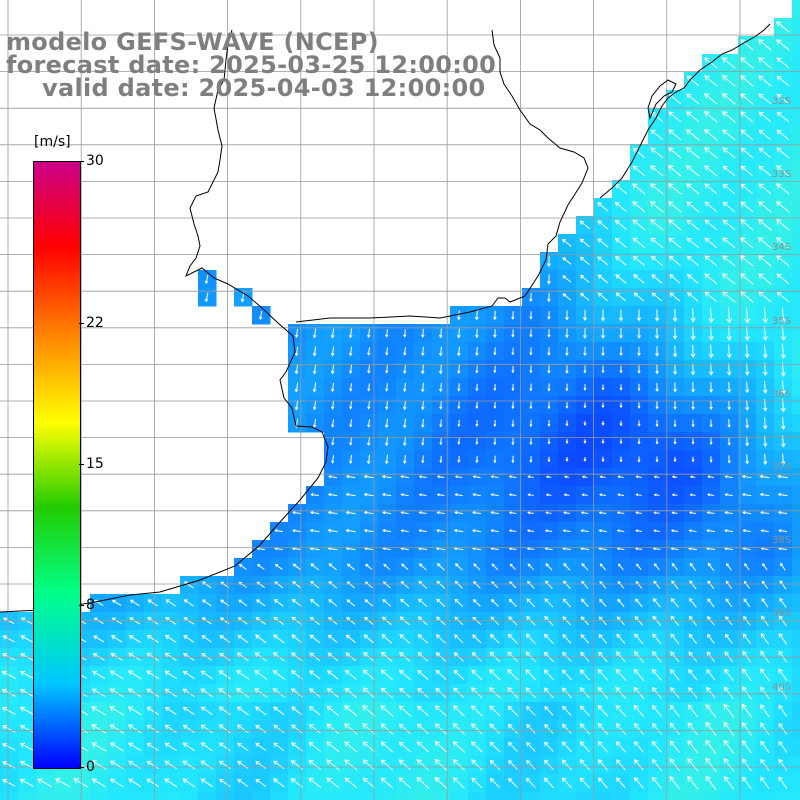  What do you see at coordinates (264, 88) in the screenshot?
I see `valid-date-title: valid date: 2025-04-03 12:00:00` at bounding box center [264, 88].